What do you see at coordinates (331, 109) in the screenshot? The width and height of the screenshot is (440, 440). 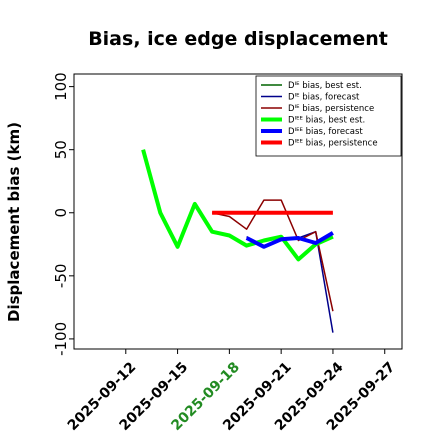 I see `legend-entry: Dᴵᴱ bias, persistence` at bounding box center [331, 109].